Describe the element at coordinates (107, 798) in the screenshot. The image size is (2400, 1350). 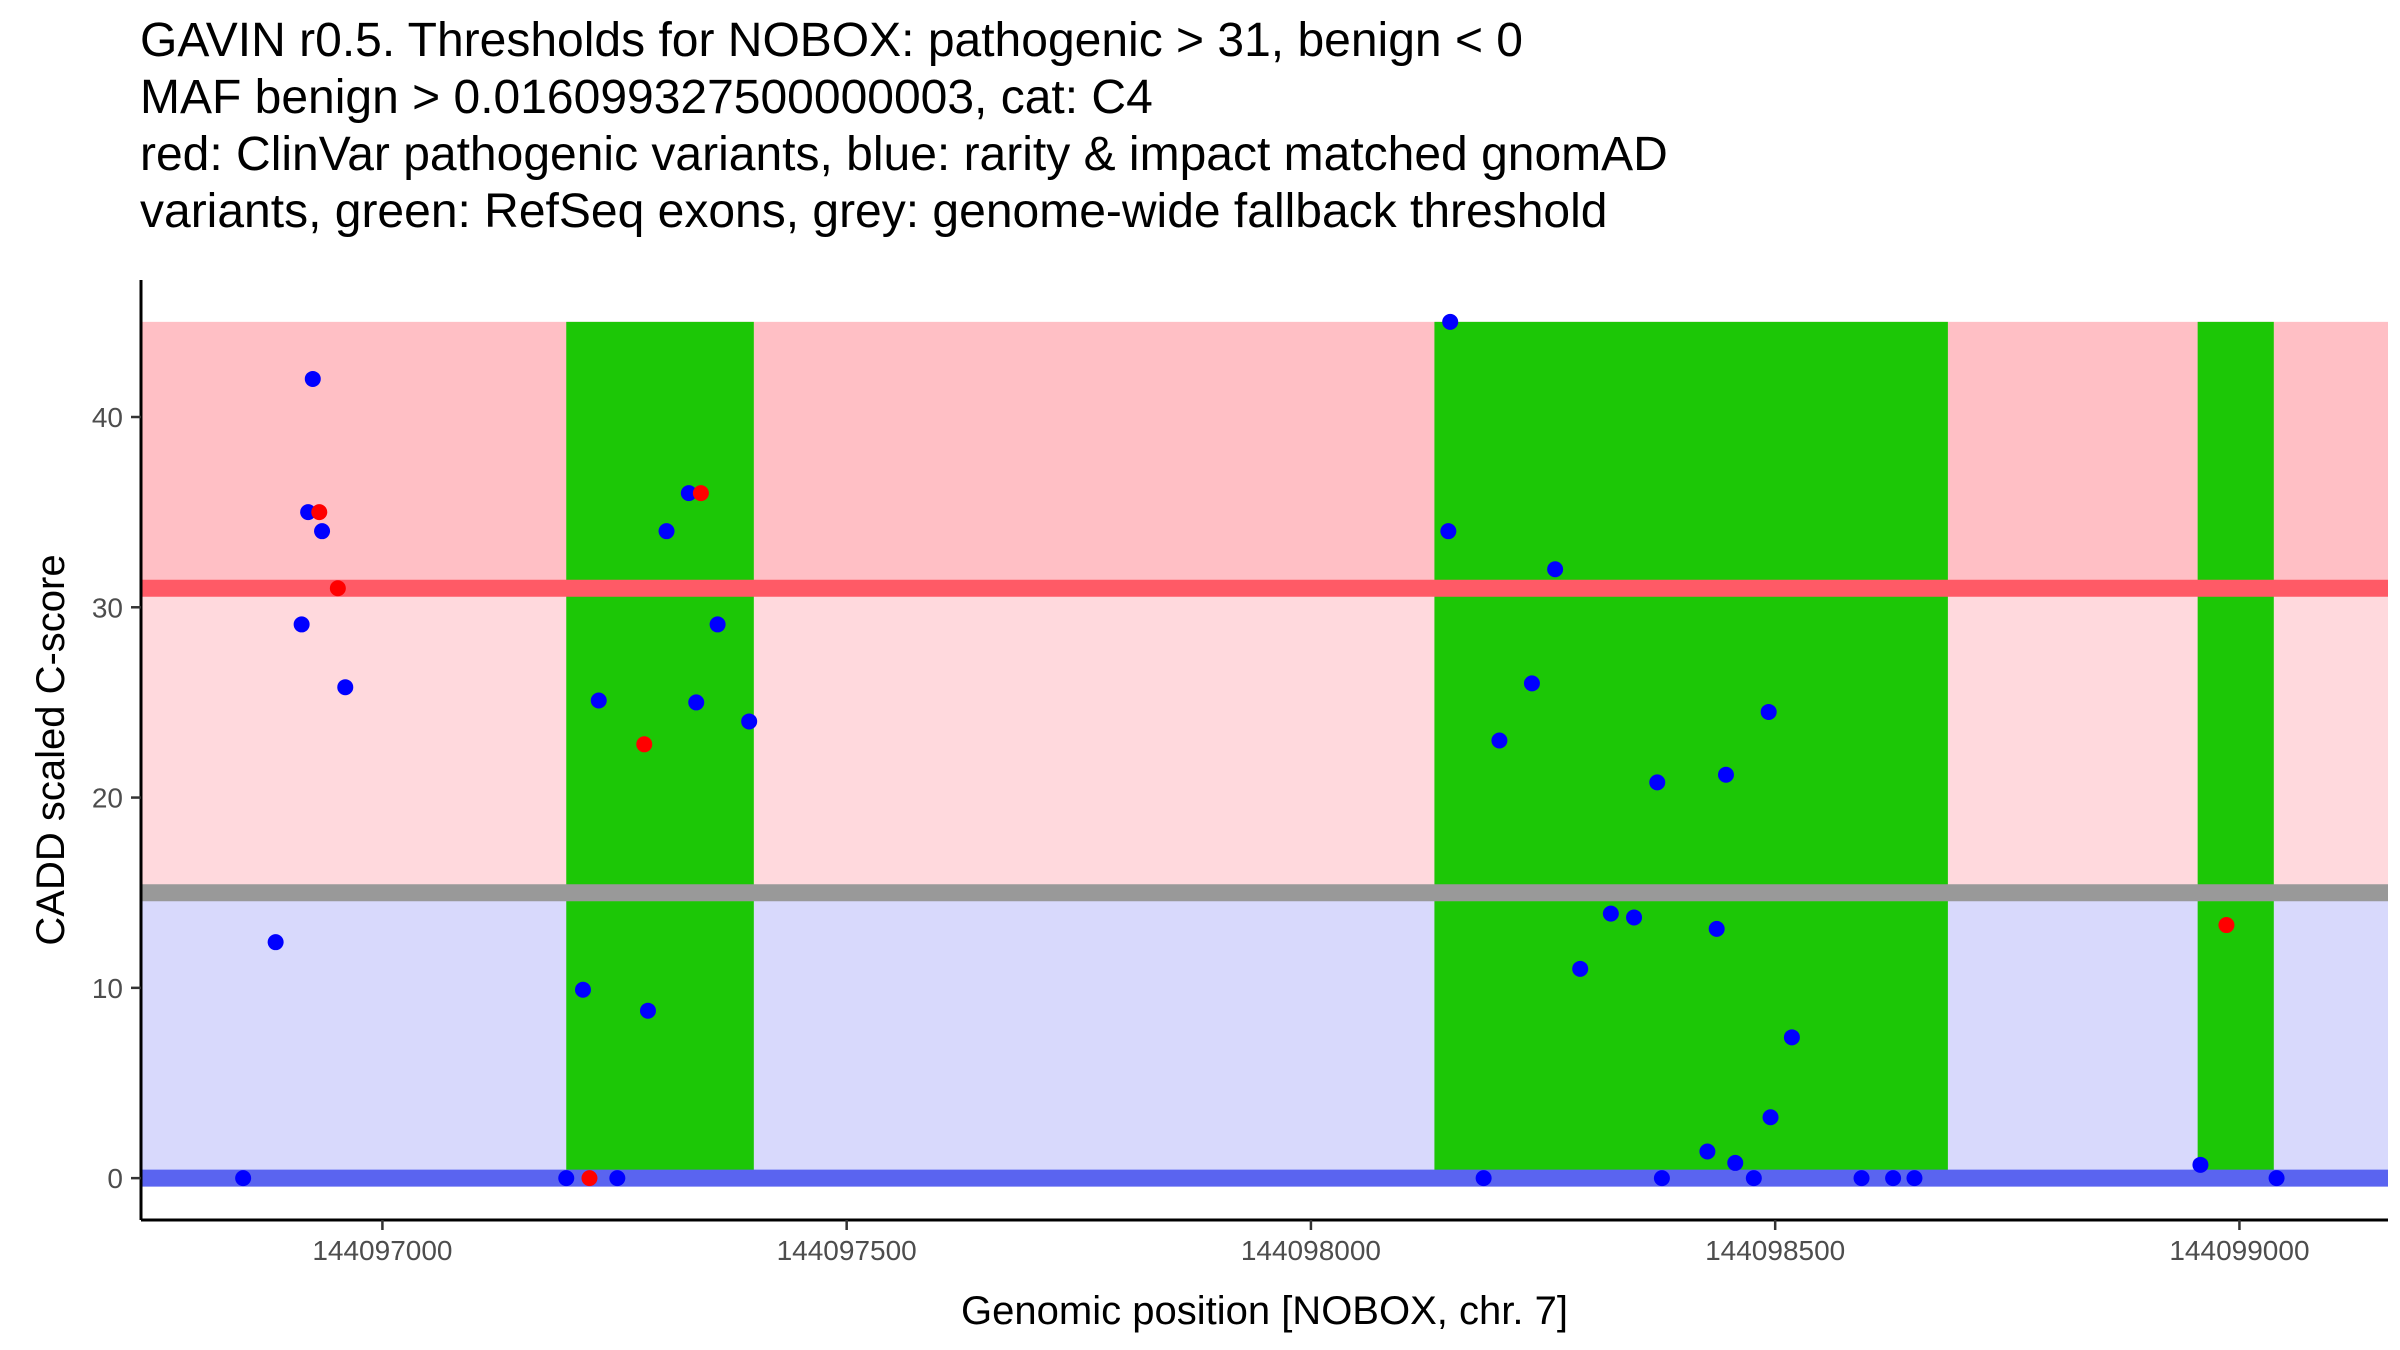
I see `y-tick-label: 20` at that location.